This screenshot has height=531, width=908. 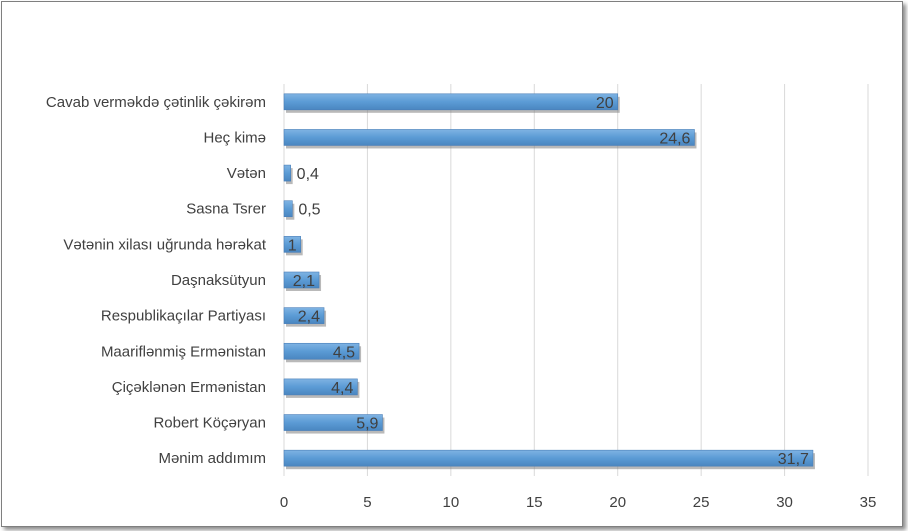 I want to click on data-label: 2,1, so click(x=304, y=281).